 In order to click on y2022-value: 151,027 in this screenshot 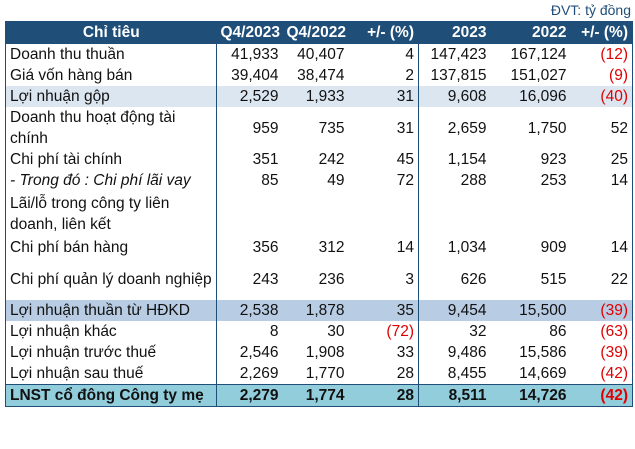, I will do `click(538, 75)`.